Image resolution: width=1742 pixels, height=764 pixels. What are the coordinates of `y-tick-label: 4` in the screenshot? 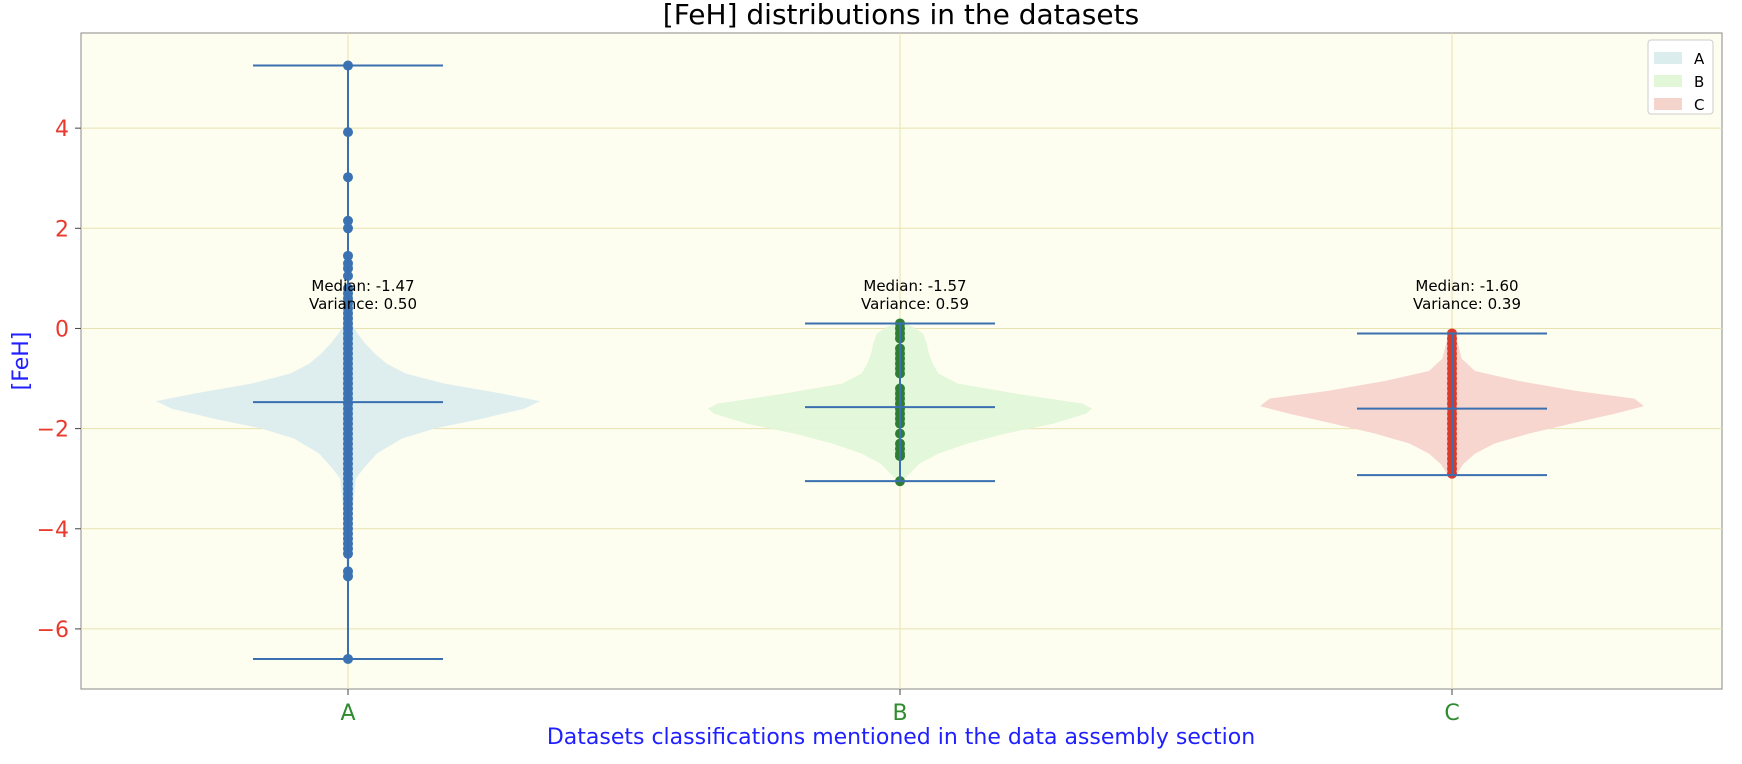 It's located at (62, 129).